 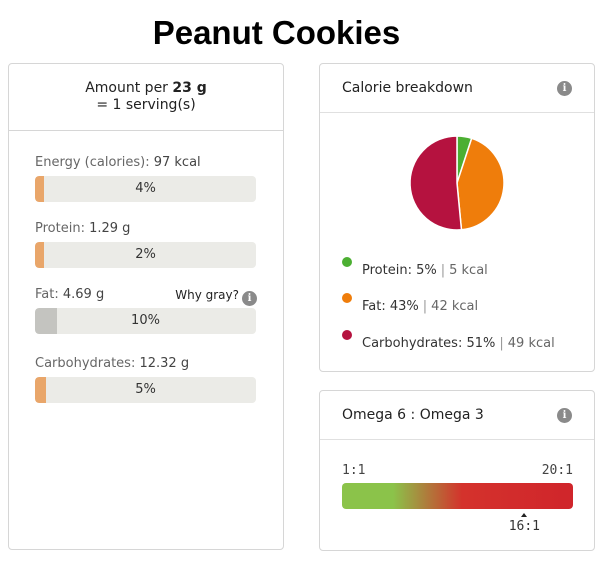 I want to click on nutrient-label: Fat: 4.69 g Why gray? i, so click(x=146, y=296).